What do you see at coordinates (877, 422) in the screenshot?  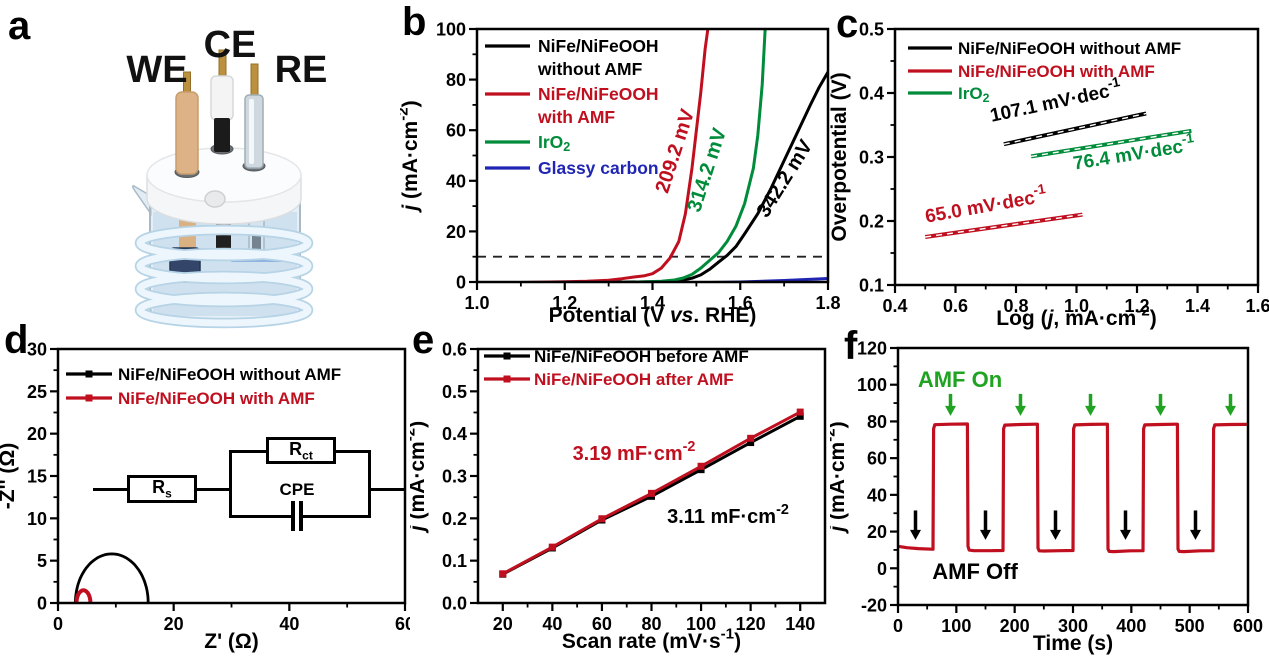 I see `svg-text: 80` at bounding box center [877, 422].